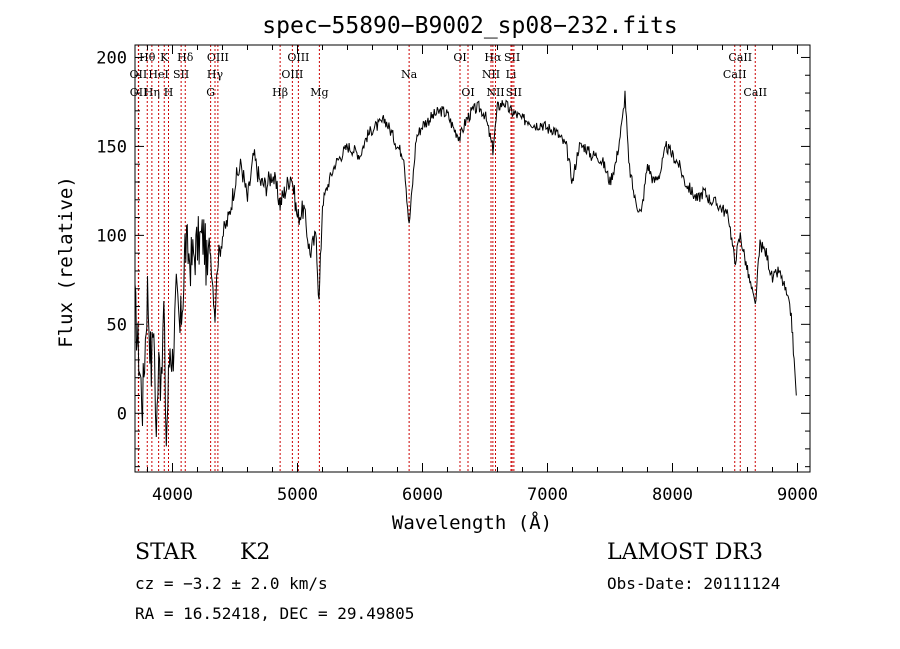  I want to click on x-tick-label: 6000, so click(422, 495).